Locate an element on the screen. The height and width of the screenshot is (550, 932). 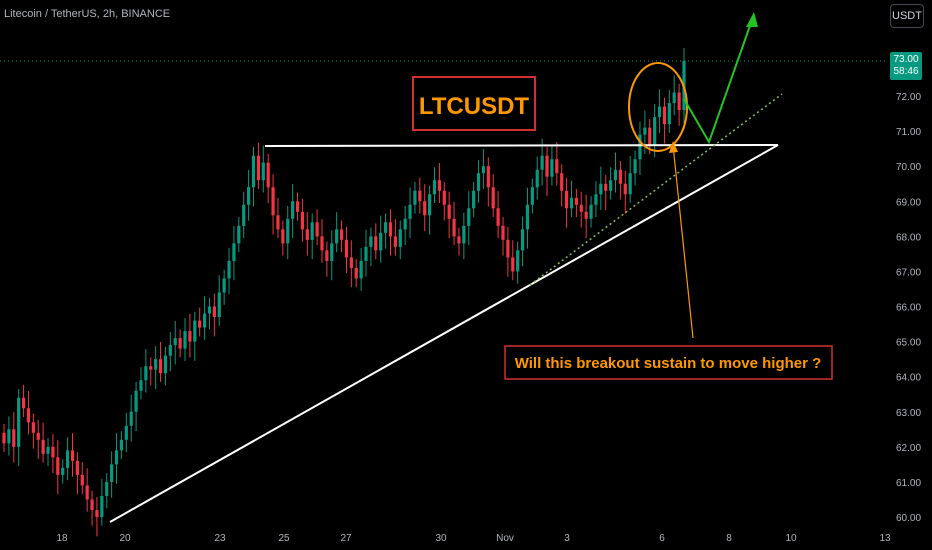
symbol-label: Litecoin / TetherUS, 2h, BINANCE is located at coordinates (87, 14).